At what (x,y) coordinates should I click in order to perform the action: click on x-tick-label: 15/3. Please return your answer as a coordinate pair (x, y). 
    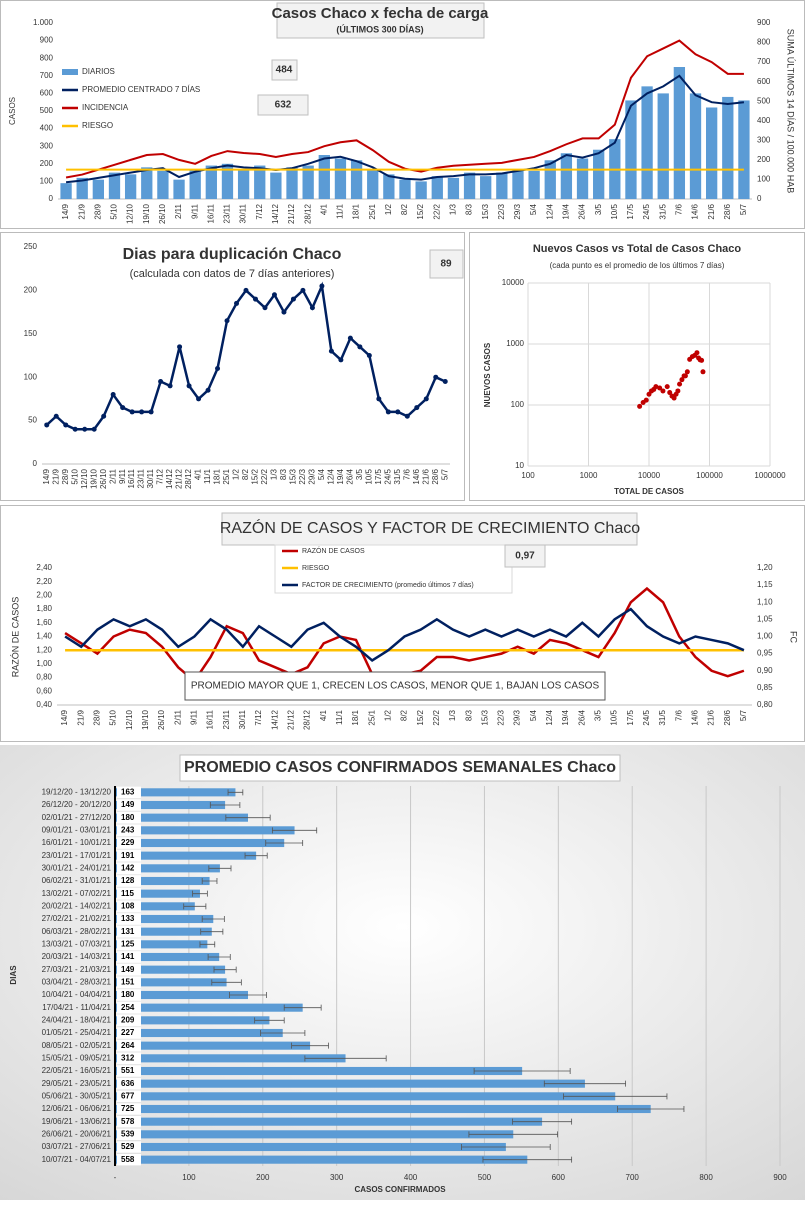
    Looking at the image, I should click on (293, 476).